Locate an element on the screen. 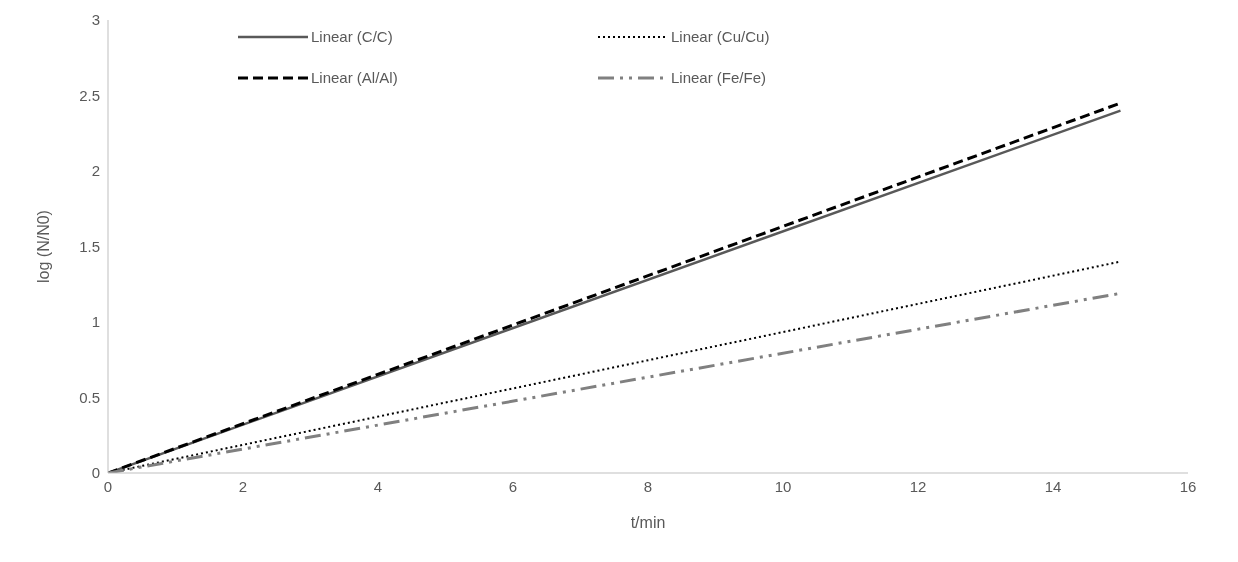 The height and width of the screenshot is (562, 1238). x-axis-title: t/min is located at coordinates (648, 522).